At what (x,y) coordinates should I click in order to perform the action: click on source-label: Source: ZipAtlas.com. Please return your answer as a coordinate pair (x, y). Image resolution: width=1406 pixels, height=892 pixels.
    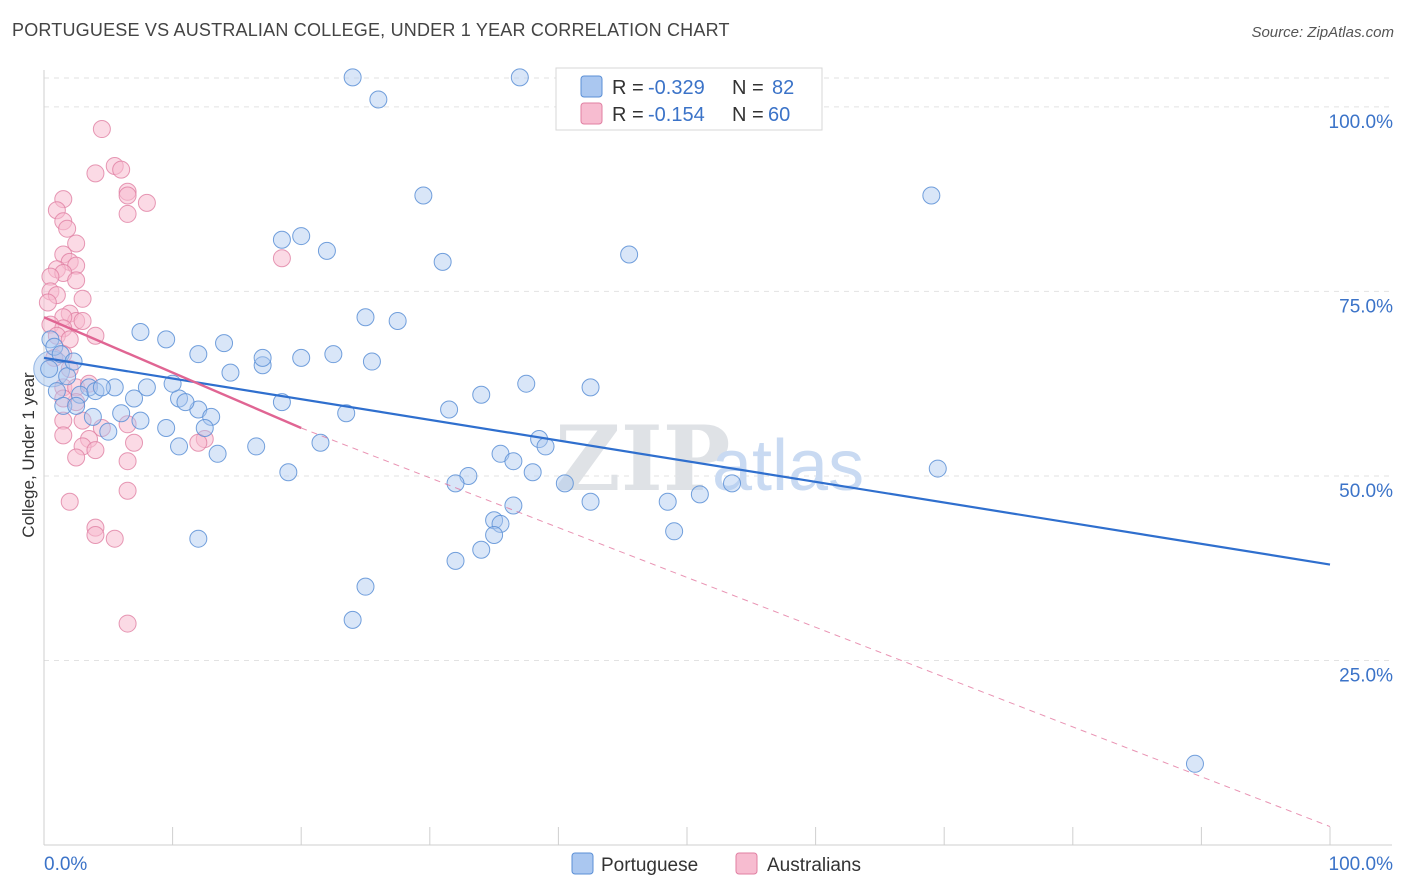
    Looking at the image, I should click on (1322, 32).